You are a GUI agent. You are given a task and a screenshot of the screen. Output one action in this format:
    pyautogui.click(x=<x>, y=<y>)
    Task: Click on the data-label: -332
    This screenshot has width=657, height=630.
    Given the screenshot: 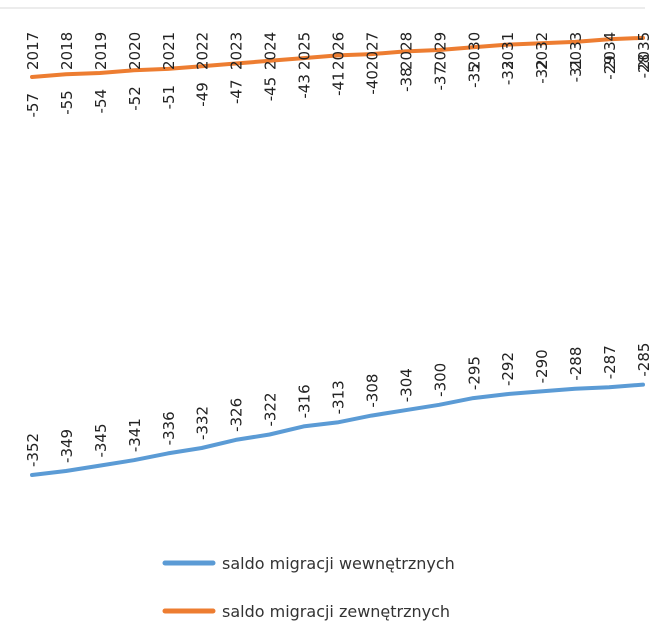 What is the action you would take?
    pyautogui.click(x=203, y=423)
    